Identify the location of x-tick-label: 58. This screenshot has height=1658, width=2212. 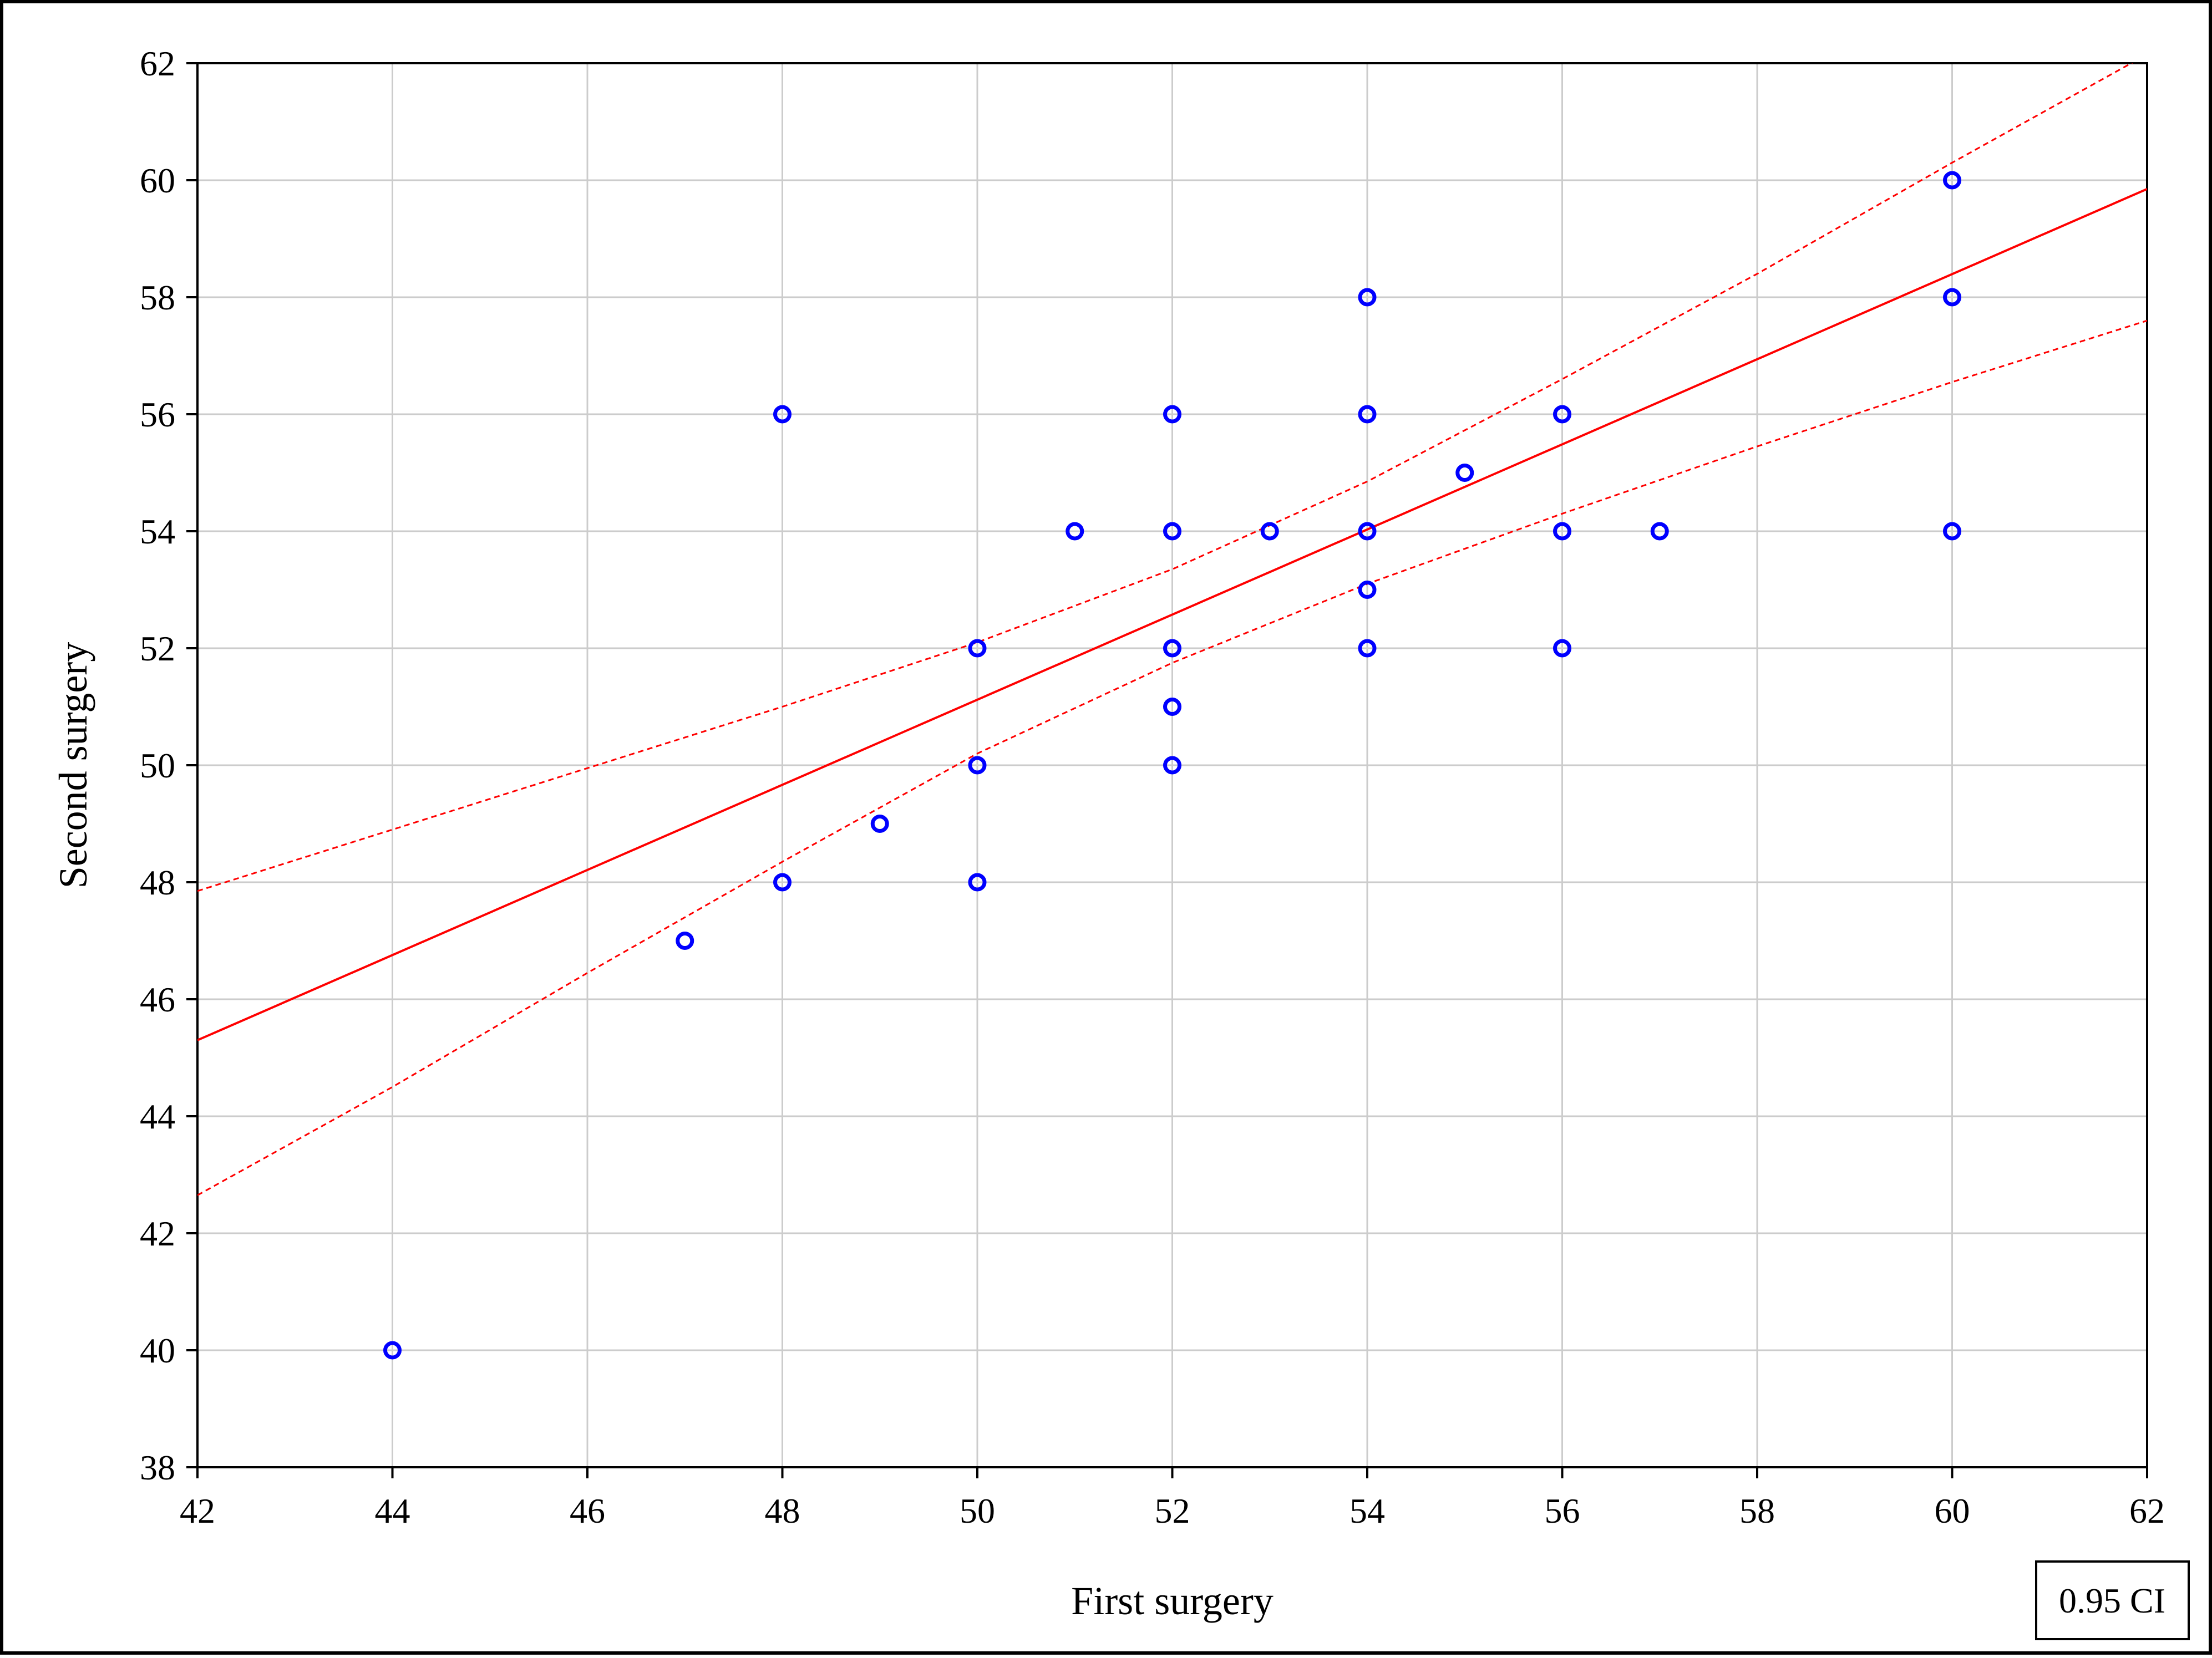
(1757, 1511).